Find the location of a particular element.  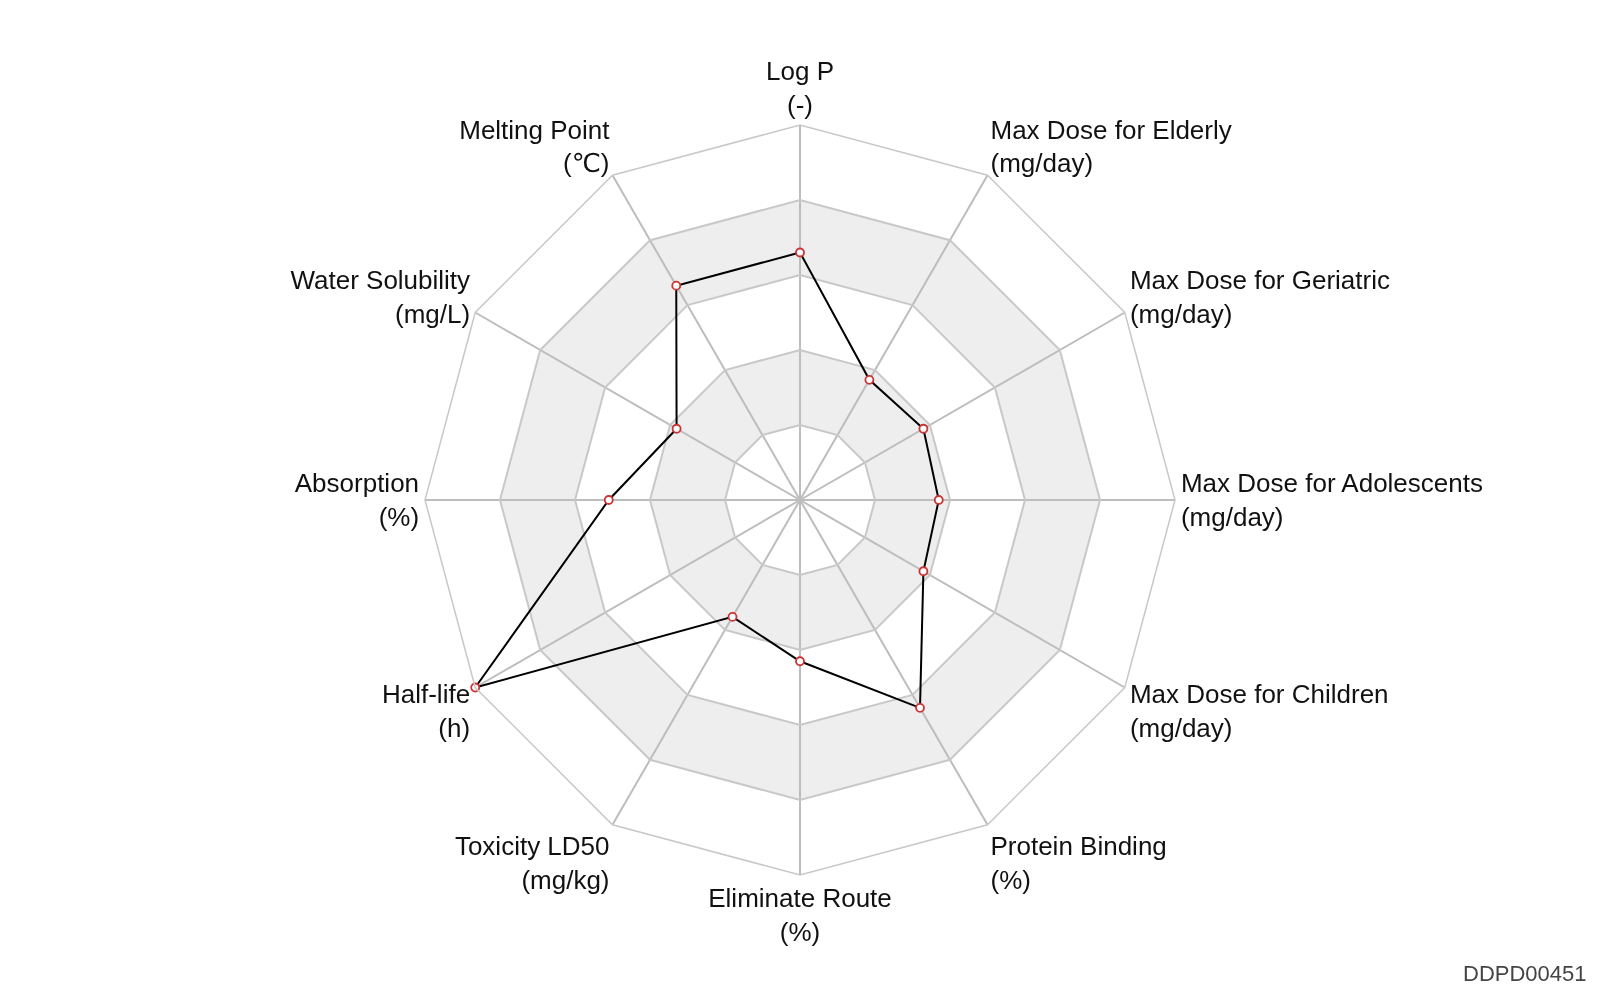

spoke-label: Log P (-) is located at coordinates (800, 88).